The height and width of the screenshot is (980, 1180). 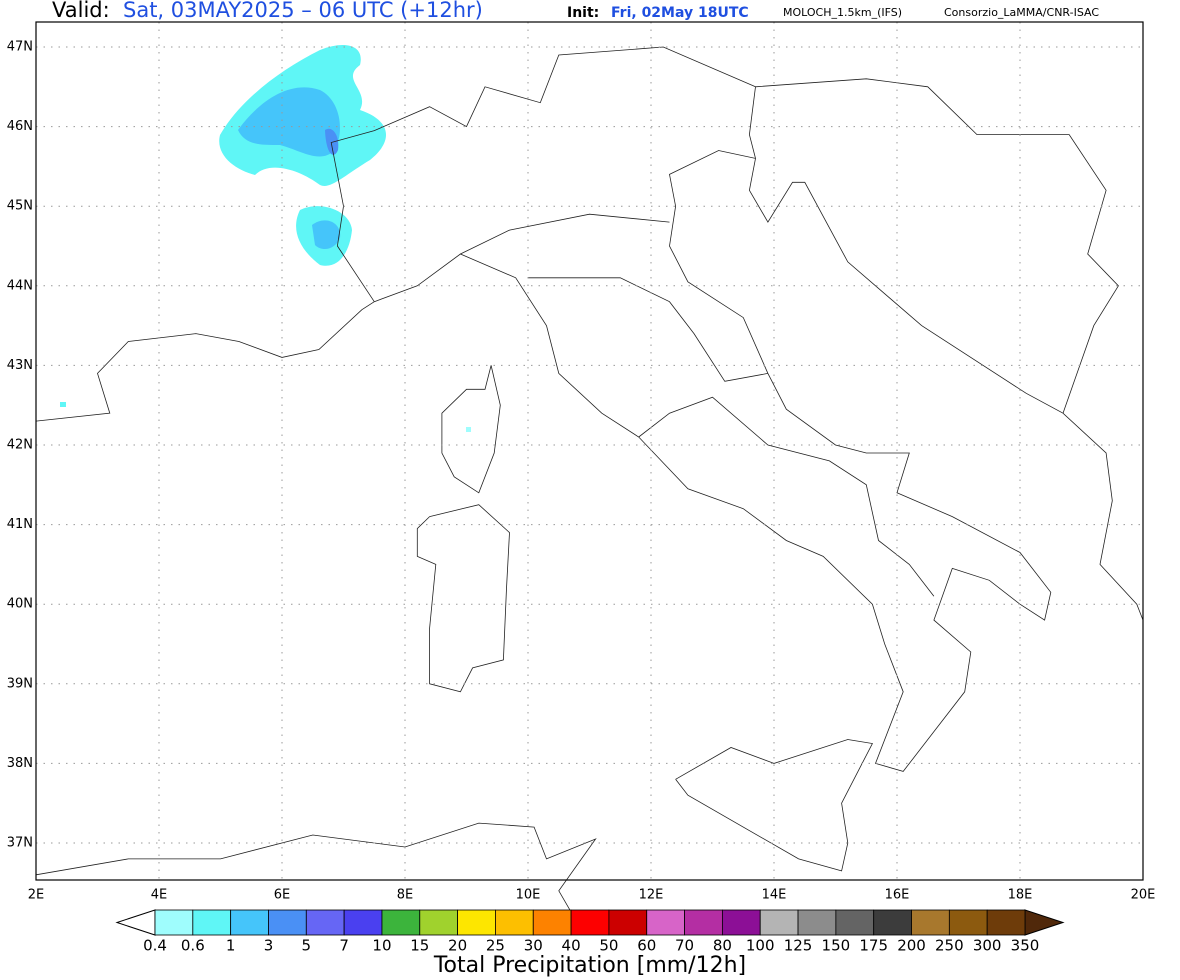 I want to click on lon-label: 12E, so click(x=651, y=895).